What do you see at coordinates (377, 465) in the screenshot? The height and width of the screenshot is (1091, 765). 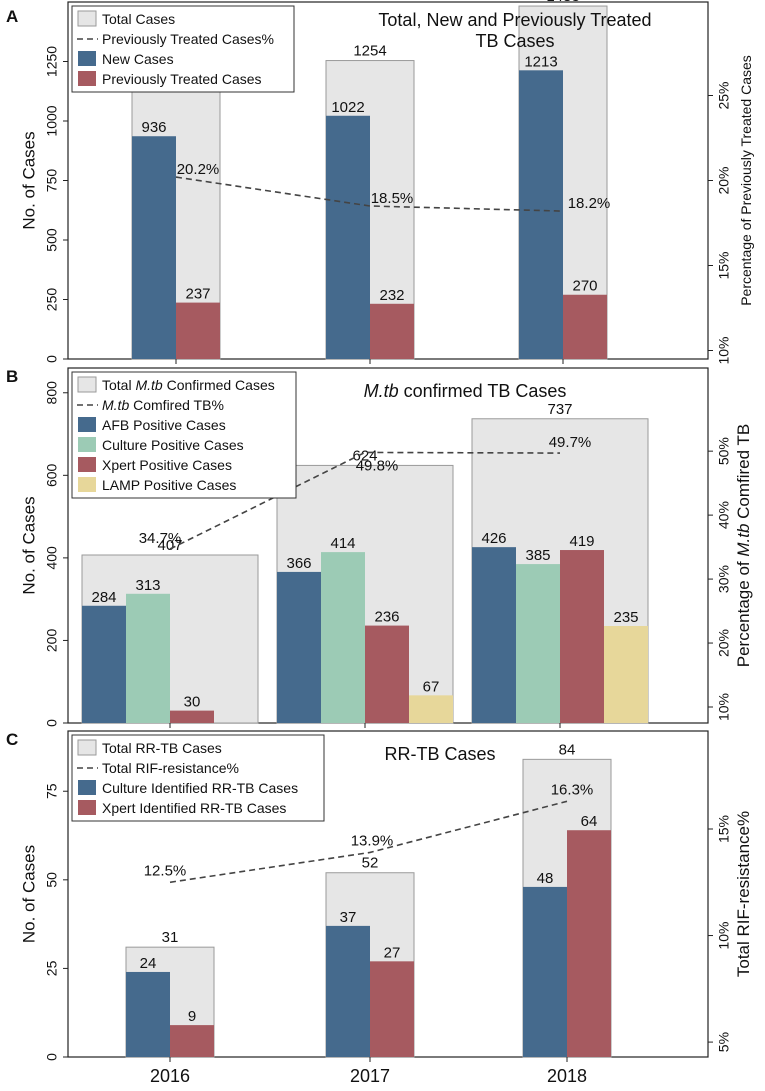 I see `panel-b-percent-label: 49.8%` at bounding box center [377, 465].